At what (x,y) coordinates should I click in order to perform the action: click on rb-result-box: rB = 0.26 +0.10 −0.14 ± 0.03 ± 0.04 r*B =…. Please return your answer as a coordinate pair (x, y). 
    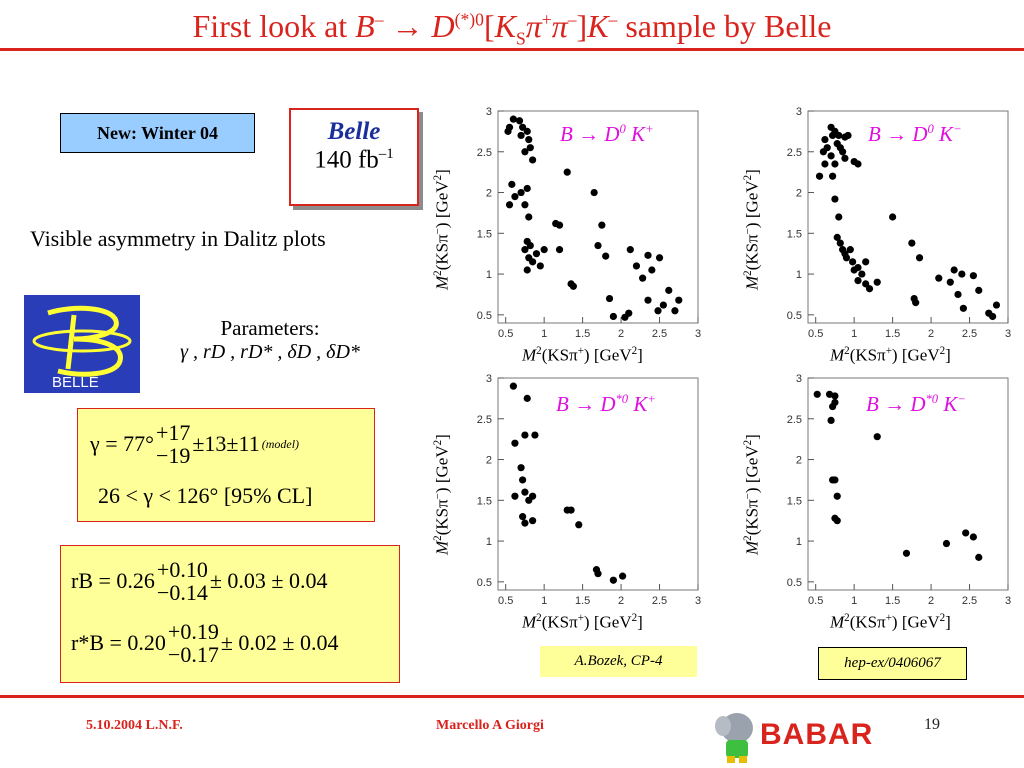
    Looking at the image, I should click on (230, 614).